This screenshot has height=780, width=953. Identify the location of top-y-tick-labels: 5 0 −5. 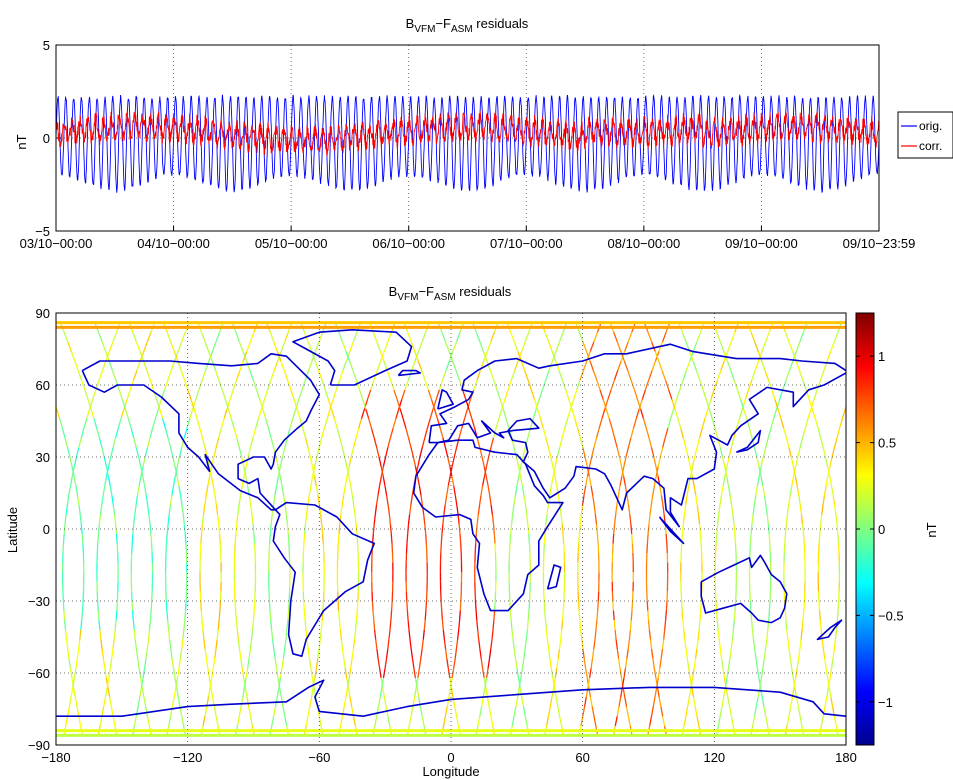
(42, 138).